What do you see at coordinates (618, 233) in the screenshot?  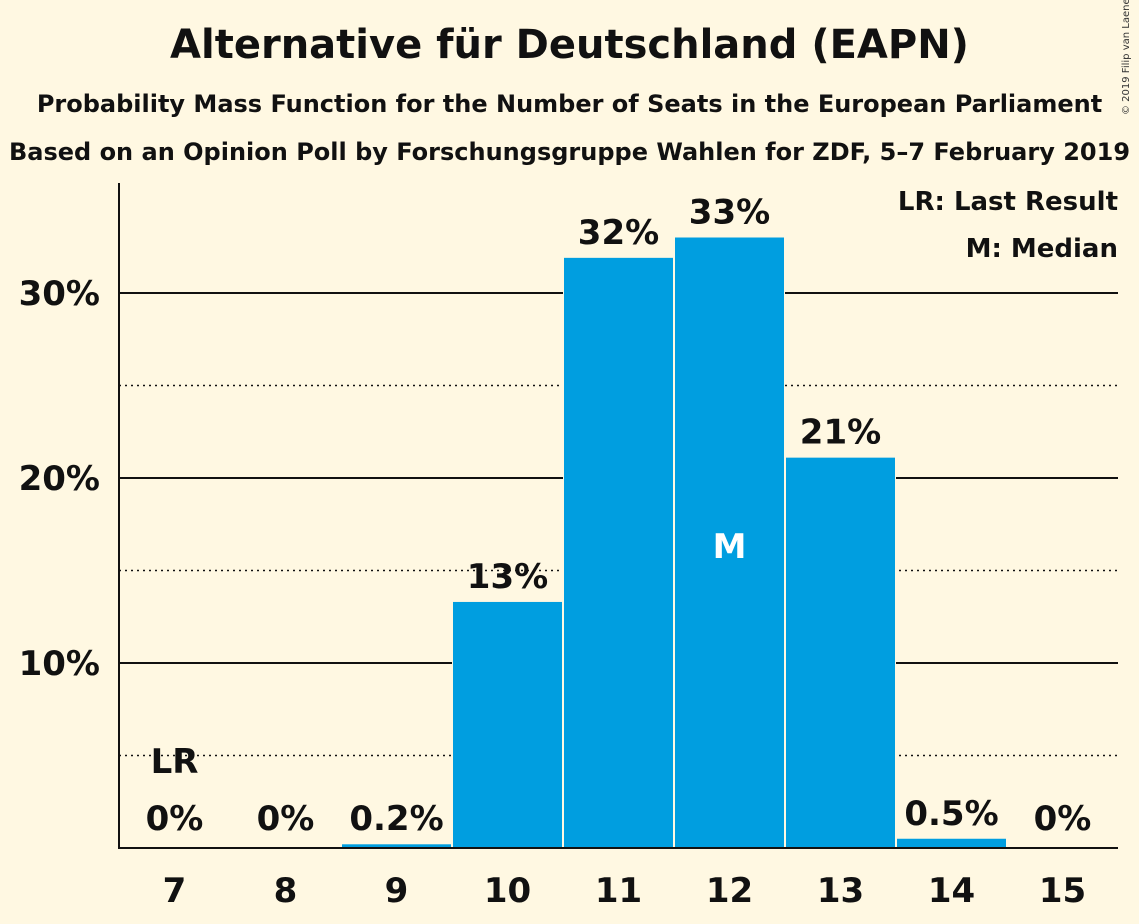 I see `data-label: 32%` at bounding box center [618, 233].